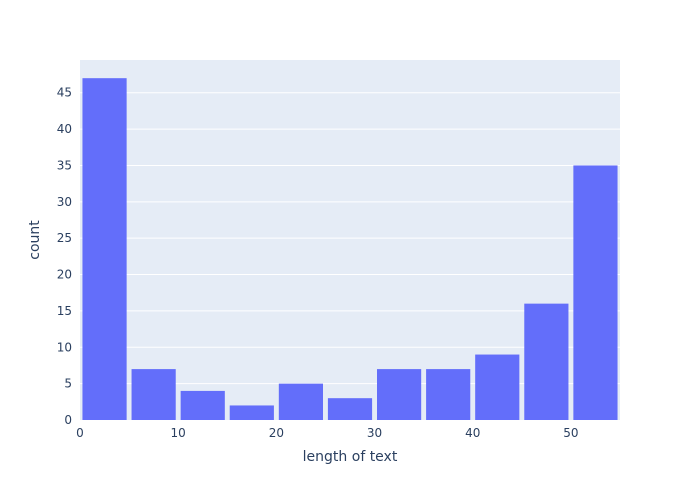 Image resolution: width=700 pixels, height=500 pixels. What do you see at coordinates (64, 93) in the screenshot?
I see `y-tick-label: 45` at bounding box center [64, 93].